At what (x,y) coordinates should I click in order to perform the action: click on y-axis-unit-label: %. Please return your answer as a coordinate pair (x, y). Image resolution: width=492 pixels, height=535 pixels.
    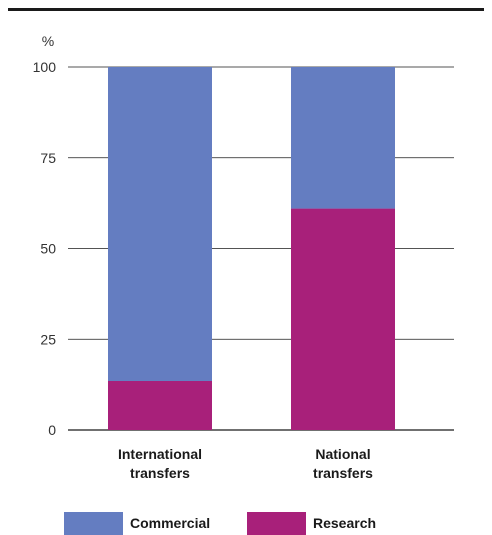
    Looking at the image, I should click on (48, 41).